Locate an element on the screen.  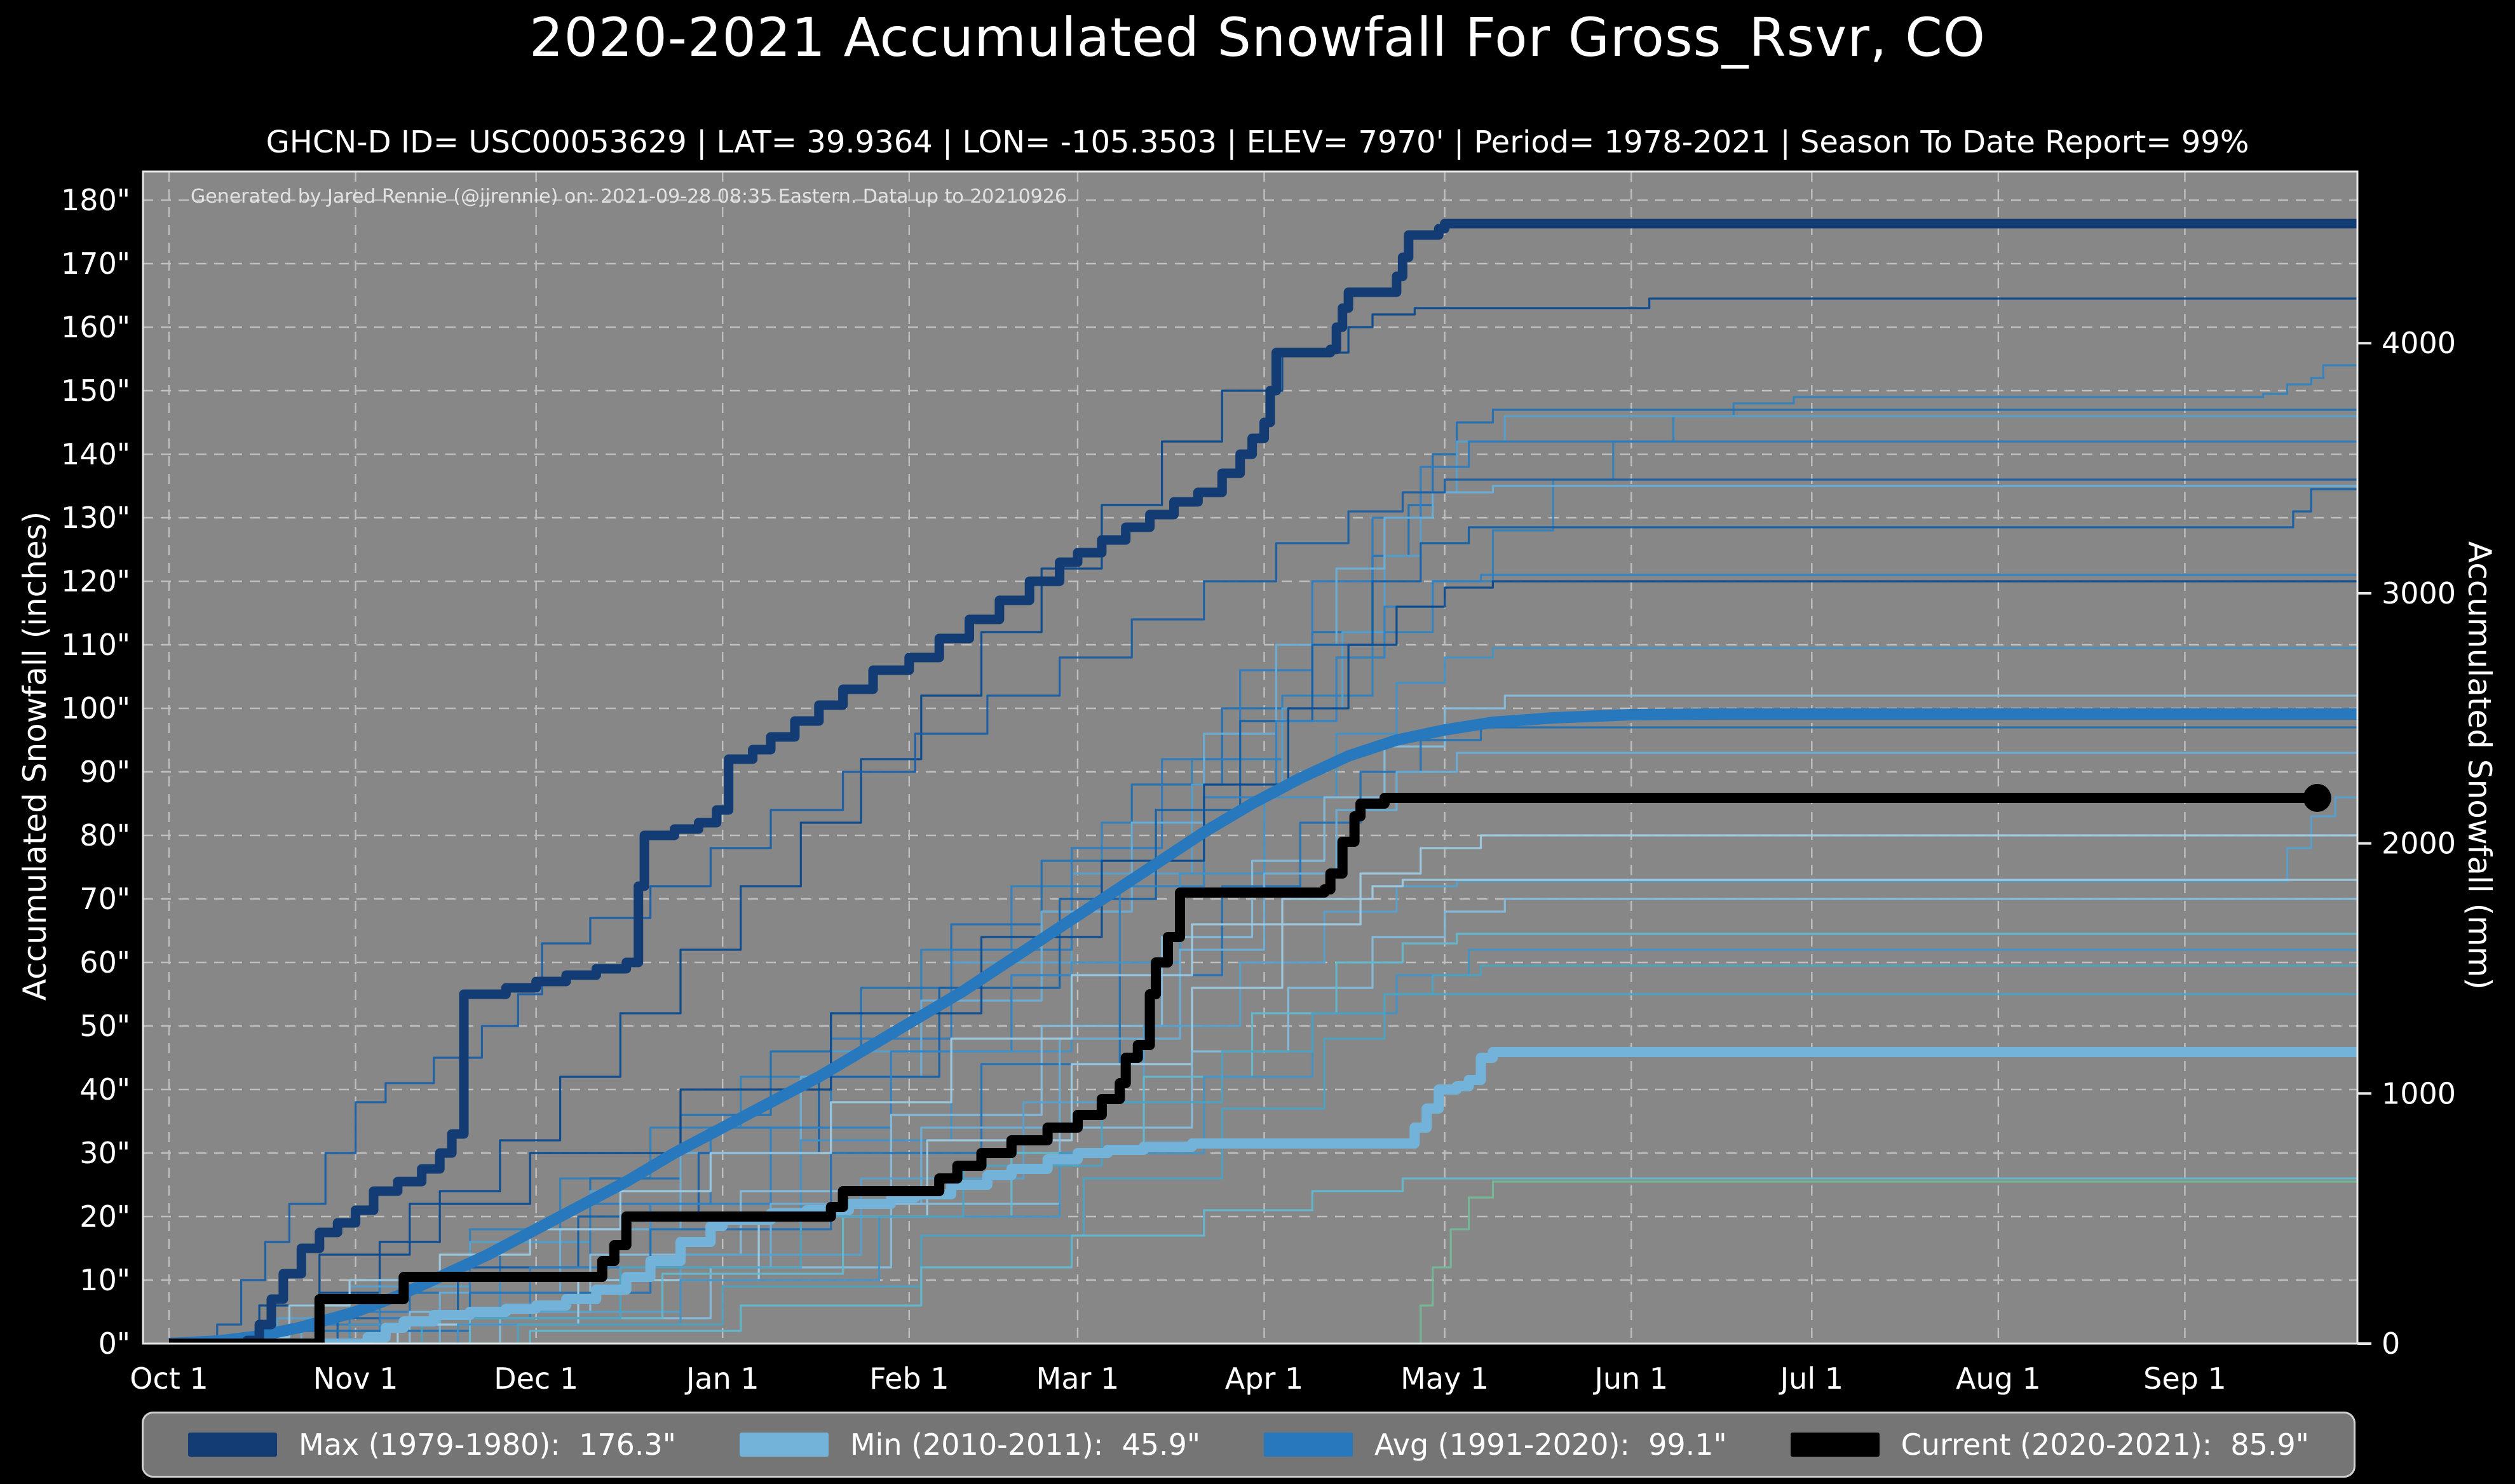
y-tick-label-left: 140" is located at coordinates (95, 454).